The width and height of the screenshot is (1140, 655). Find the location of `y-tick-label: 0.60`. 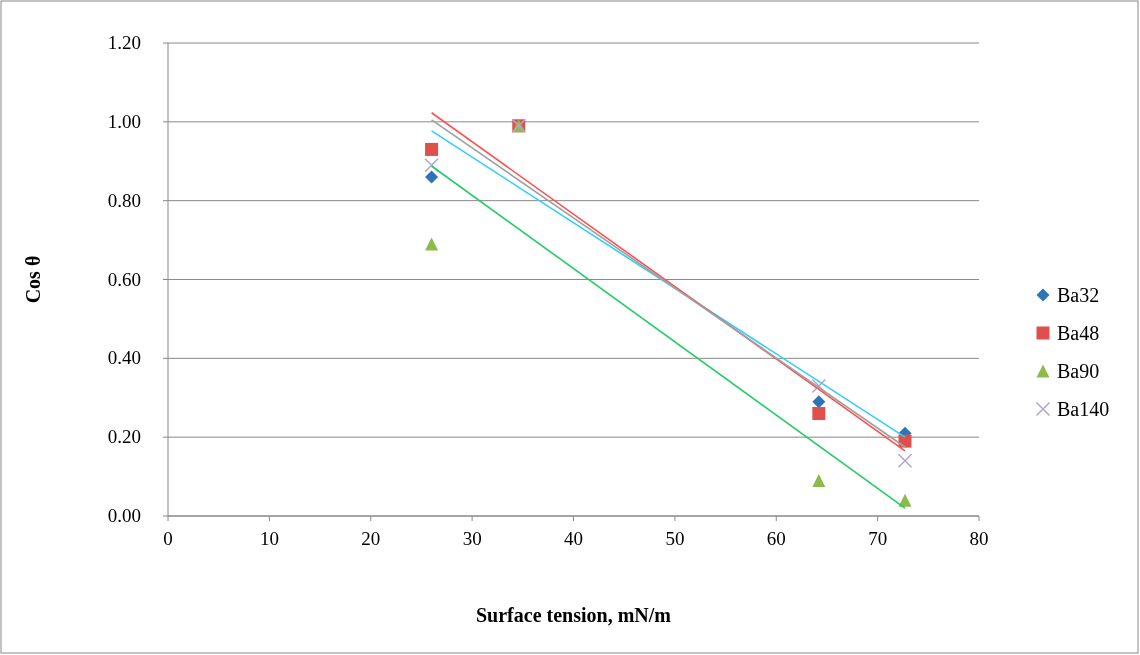

y-tick-label: 0.60 is located at coordinates (124, 279).